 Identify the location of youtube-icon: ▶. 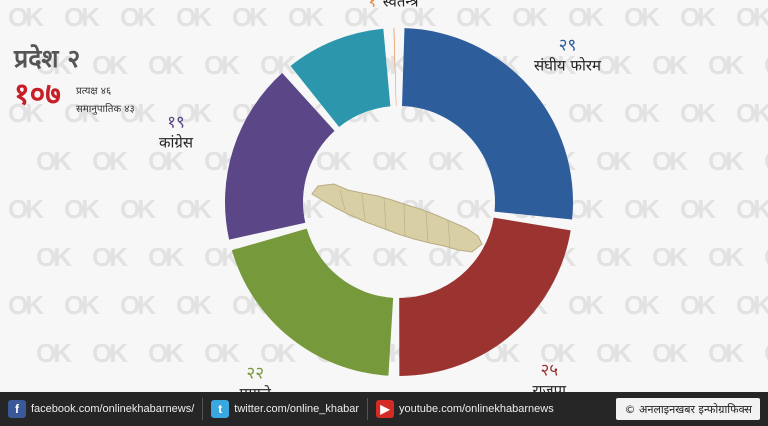
(385, 409).